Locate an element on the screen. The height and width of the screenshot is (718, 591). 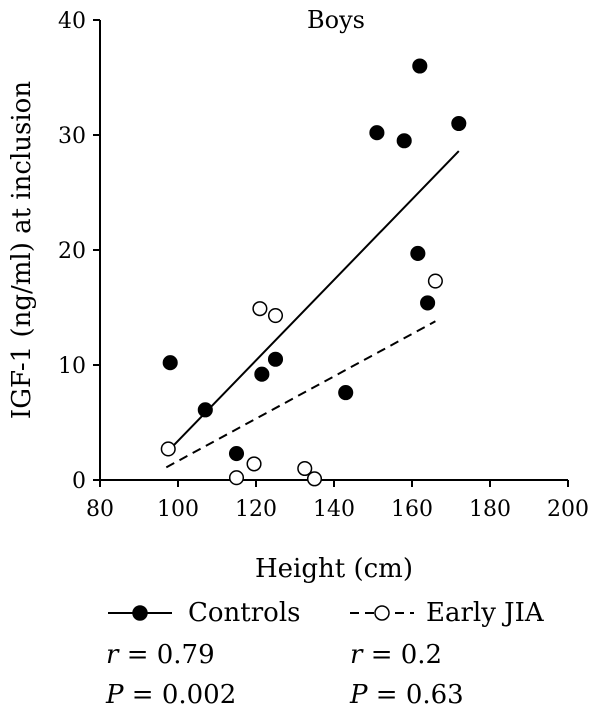
y-tick-label: 10 is located at coordinates (72, 366).